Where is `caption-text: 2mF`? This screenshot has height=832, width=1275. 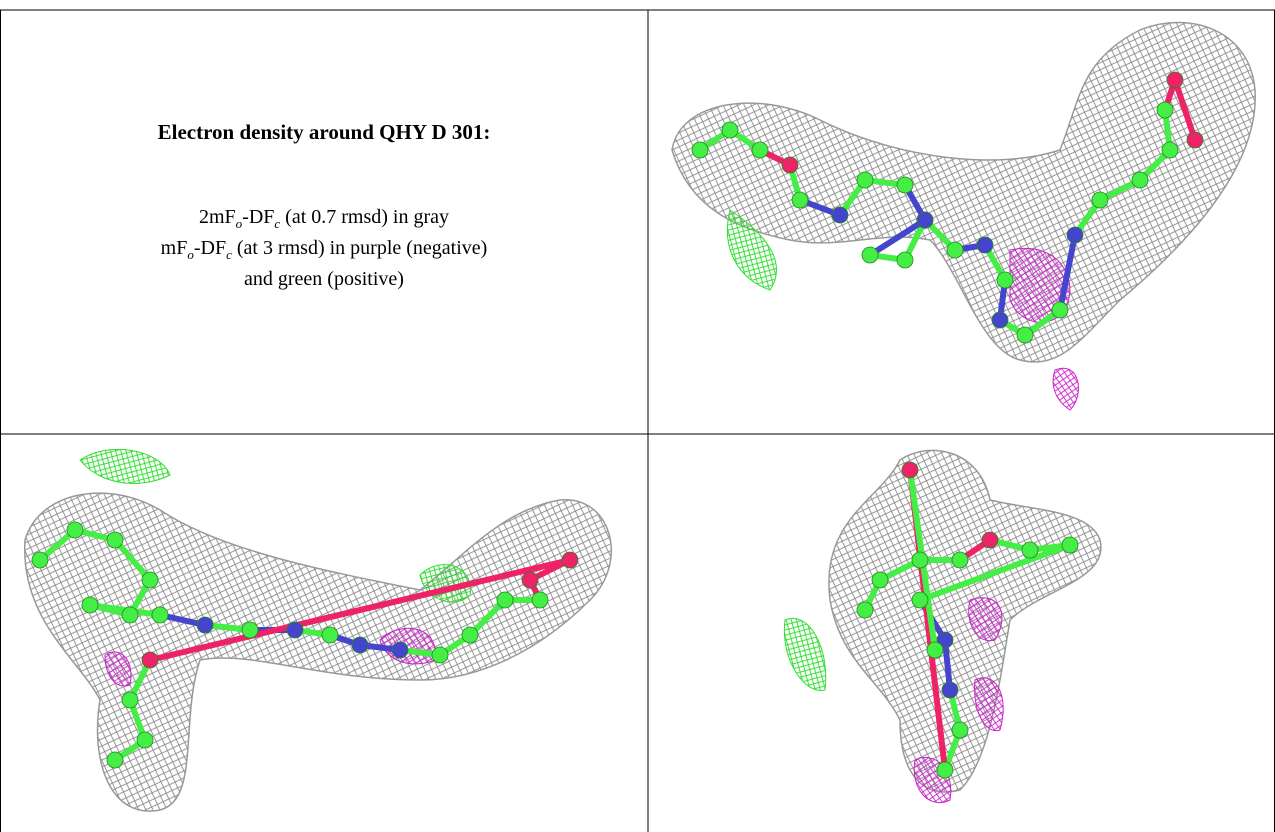 caption-text: 2mF is located at coordinates (217, 217).